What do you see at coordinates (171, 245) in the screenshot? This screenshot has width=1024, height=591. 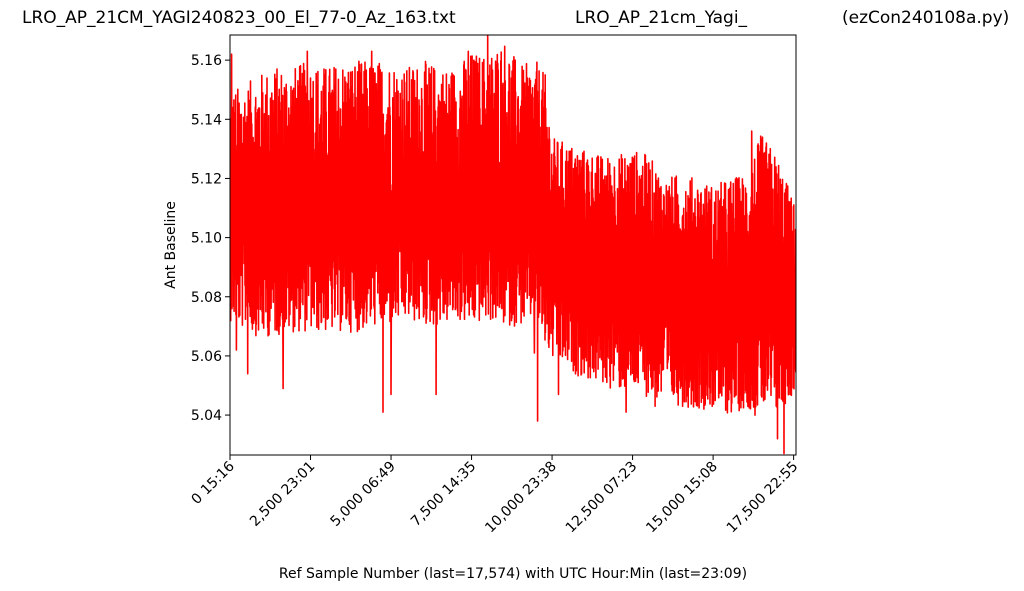 I see `y-axis-label: Ant Baseline` at bounding box center [171, 245].